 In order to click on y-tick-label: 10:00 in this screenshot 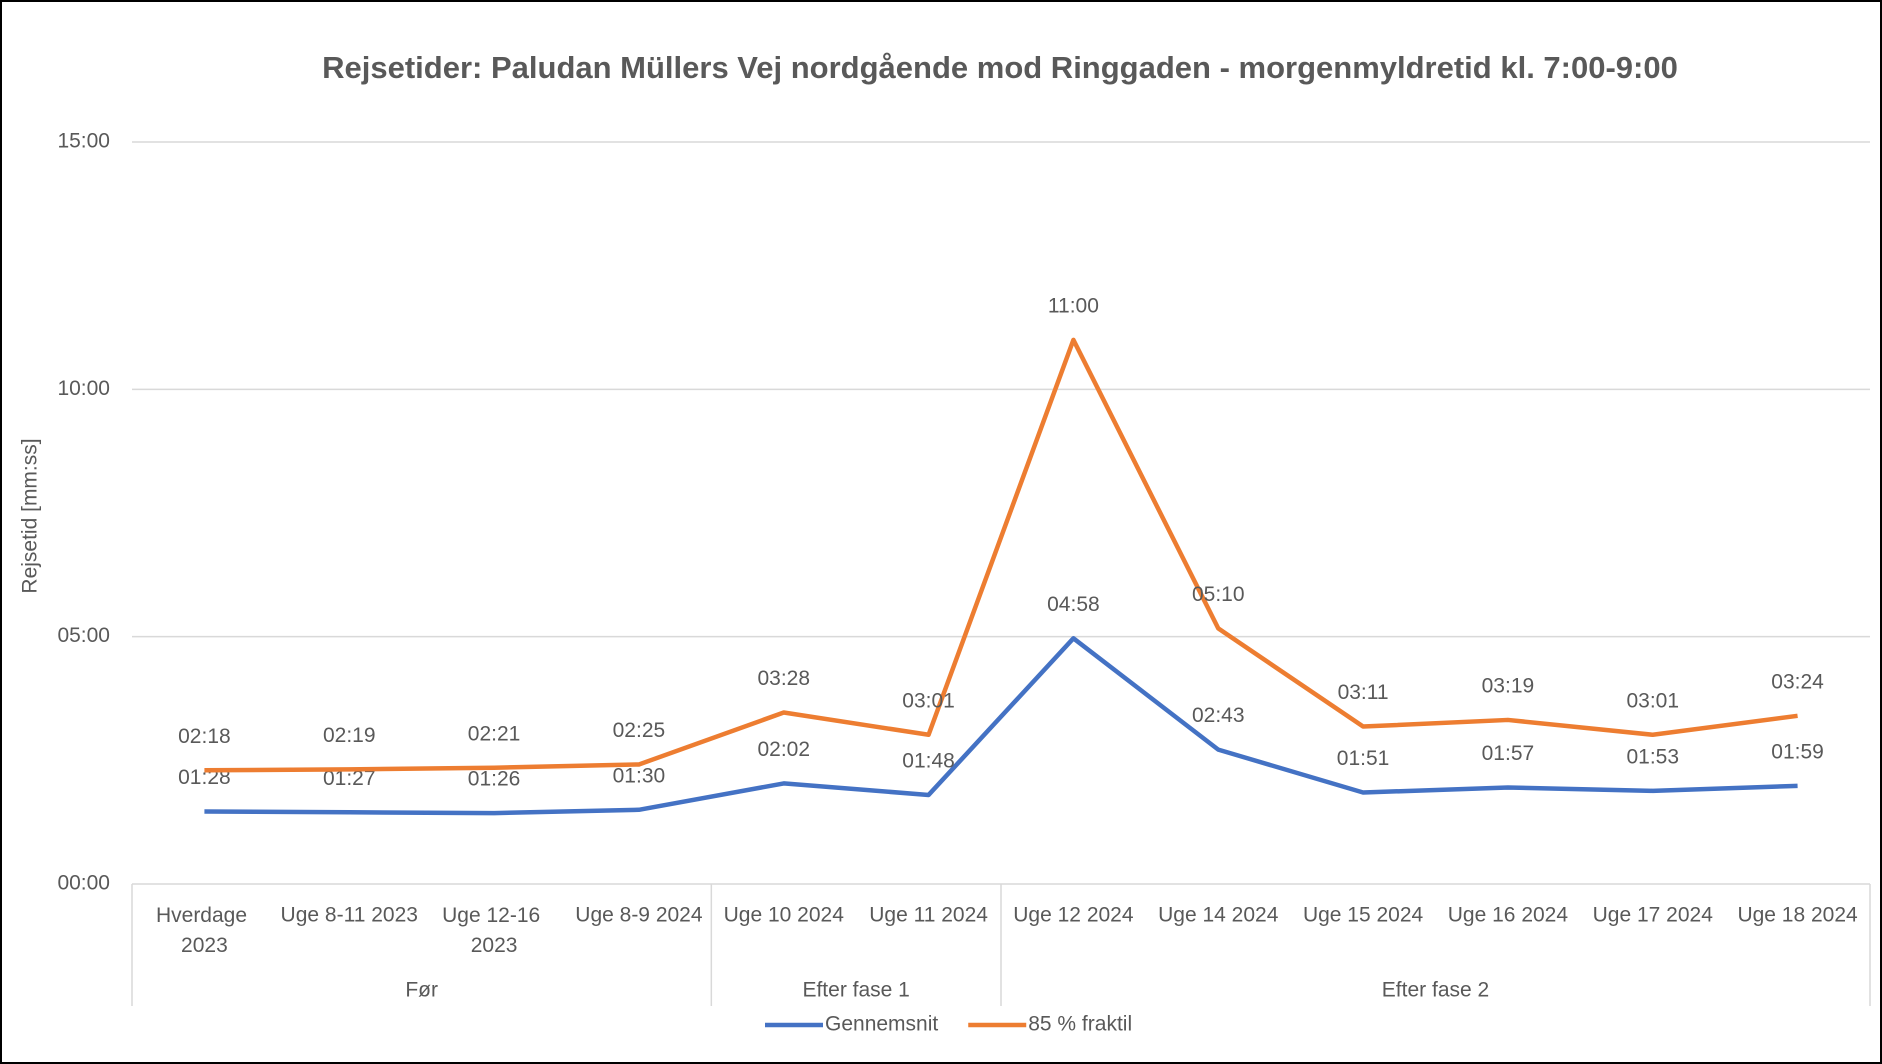, I will do `click(83, 388)`.